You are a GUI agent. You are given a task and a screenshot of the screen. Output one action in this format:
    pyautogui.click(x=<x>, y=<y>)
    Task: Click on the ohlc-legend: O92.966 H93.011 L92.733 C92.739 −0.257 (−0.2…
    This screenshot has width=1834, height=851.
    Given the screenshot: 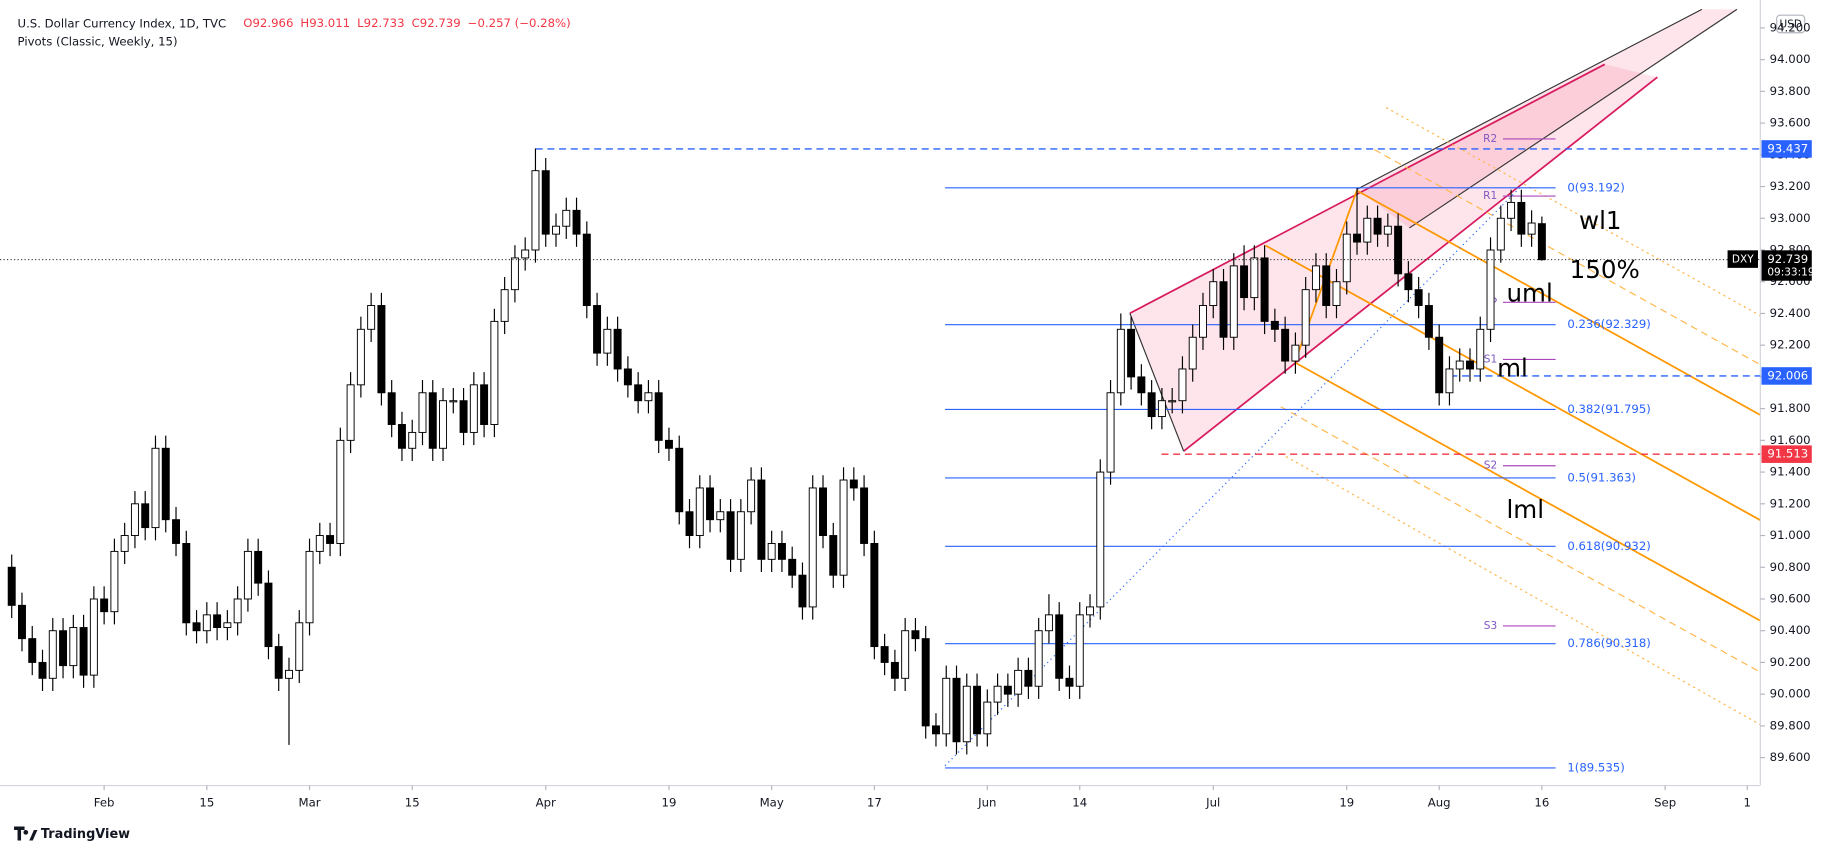 What is the action you would take?
    pyautogui.click(x=406, y=23)
    